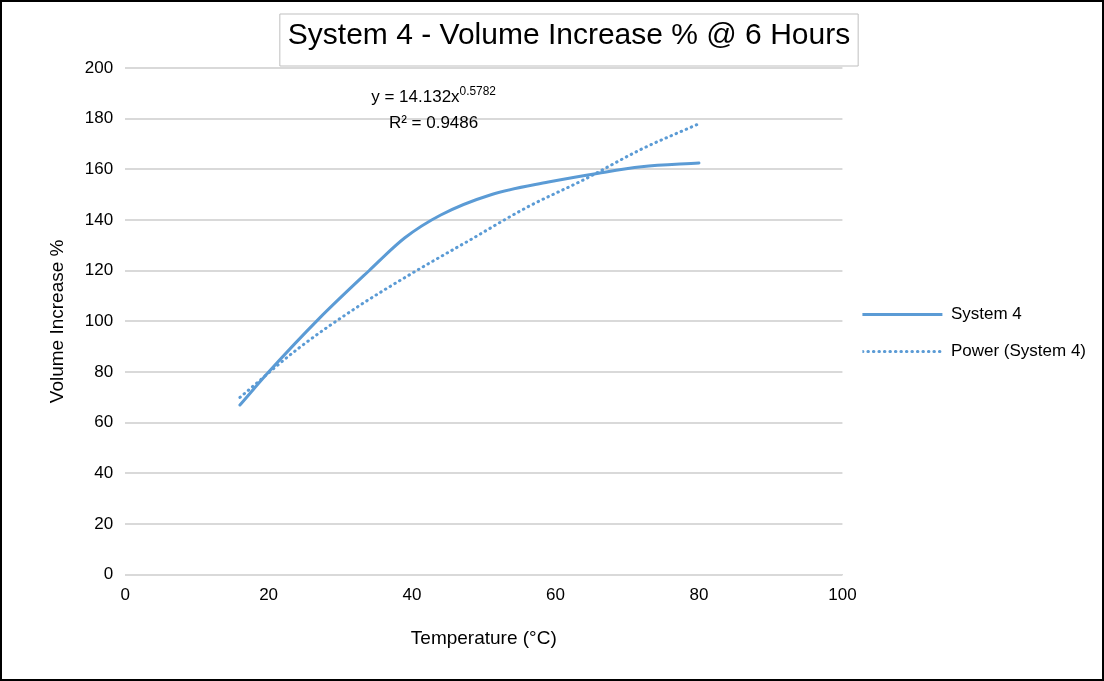 The width and height of the screenshot is (1104, 681). I want to click on legend-label: Power (System 4), so click(1018, 351).